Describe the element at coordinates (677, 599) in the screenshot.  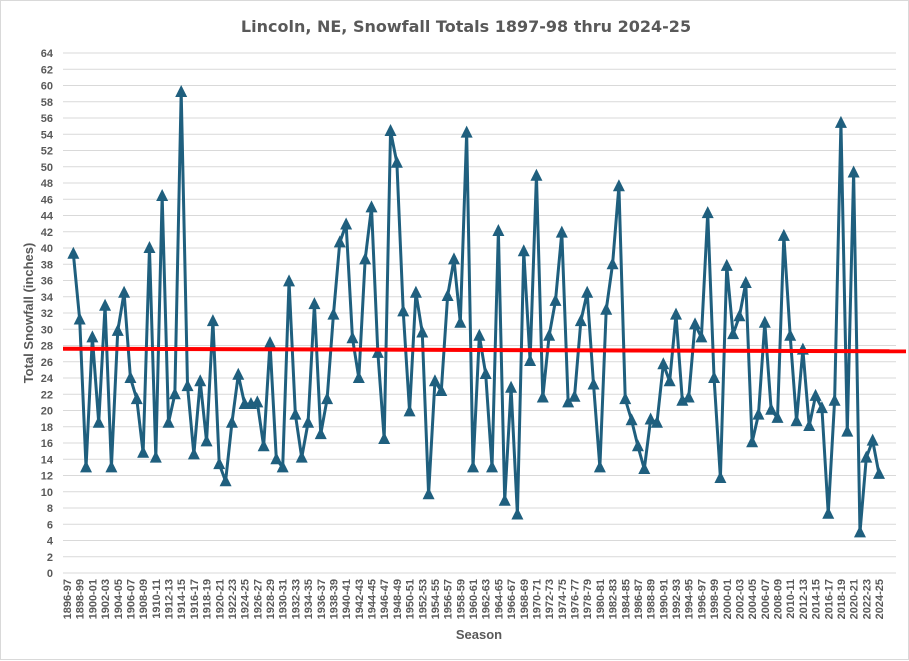
I see `x-tick-label: 1992-93` at that location.